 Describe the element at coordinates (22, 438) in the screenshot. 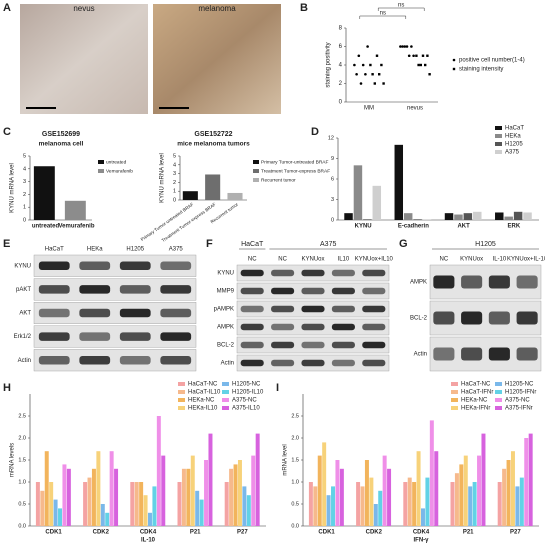

I see `y-tick-label: 2.0` at that location.